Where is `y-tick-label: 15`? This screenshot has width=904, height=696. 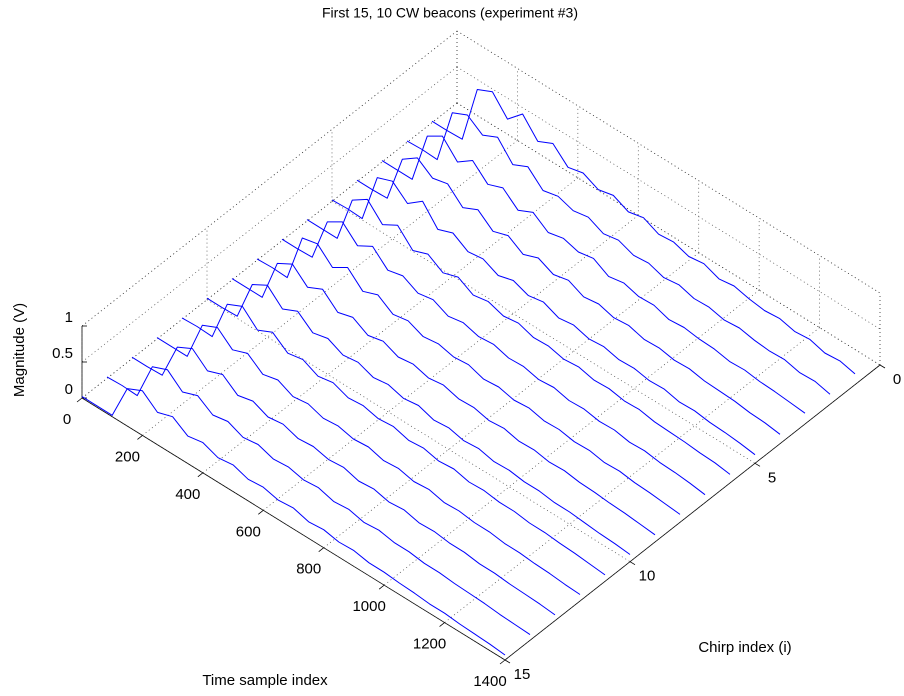 y-tick-label: 15 is located at coordinates (522, 674).